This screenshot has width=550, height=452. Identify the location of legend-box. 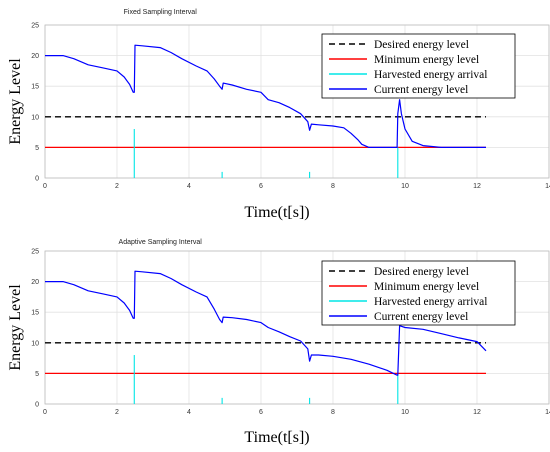
(418, 66).